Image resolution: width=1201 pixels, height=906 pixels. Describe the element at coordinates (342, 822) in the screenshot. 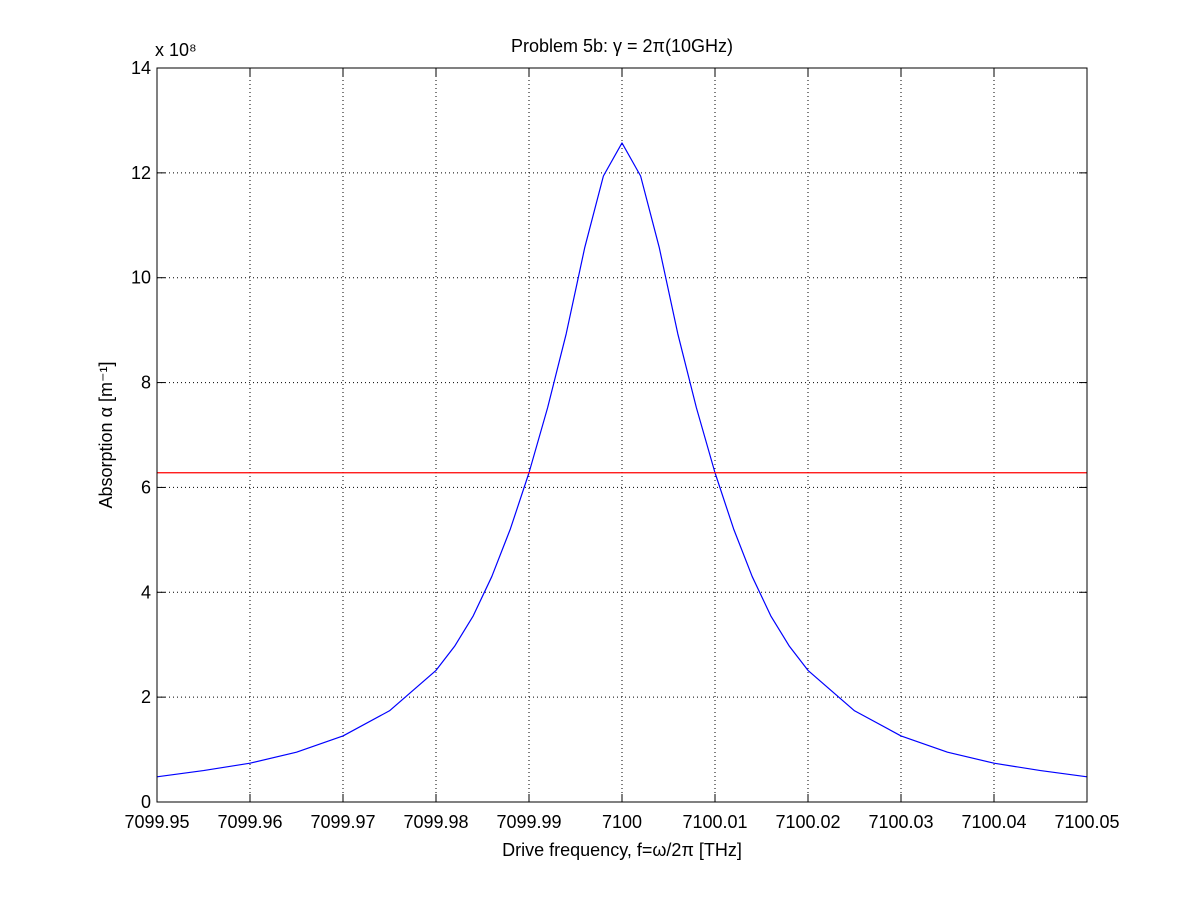

I see `x-tick-label: 7099.97` at that location.